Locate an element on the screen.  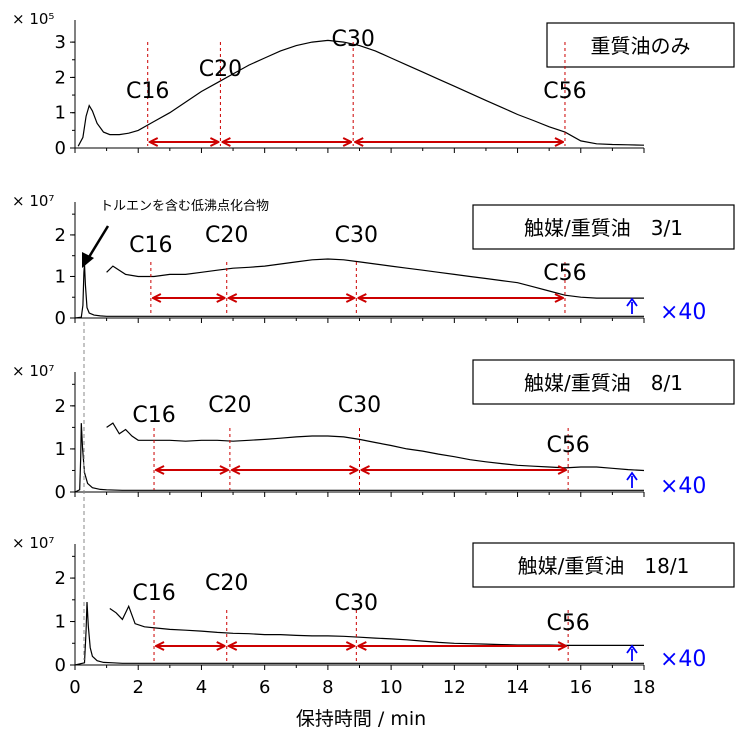
y-tick-label: 3 is located at coordinates (60, 42).